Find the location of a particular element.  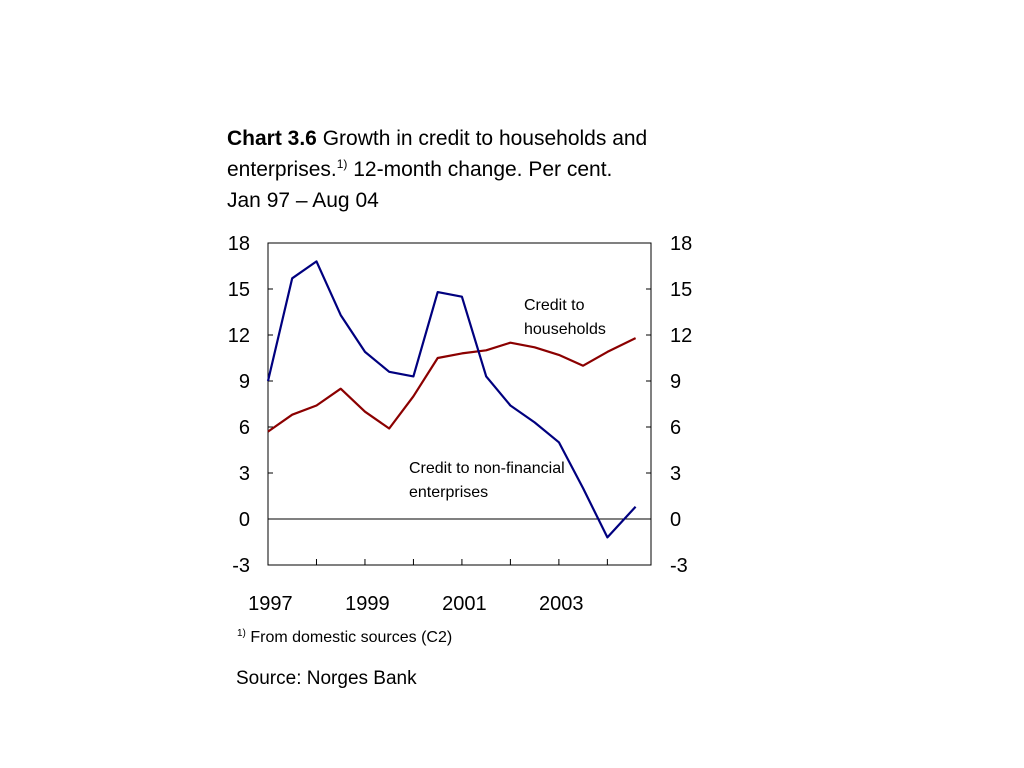

source-note: Source: Norges Bank is located at coordinates (326, 678).